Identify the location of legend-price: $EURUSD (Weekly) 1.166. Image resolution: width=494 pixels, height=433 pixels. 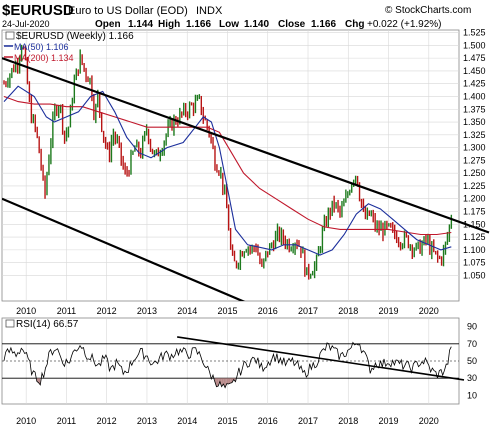
(75, 36).